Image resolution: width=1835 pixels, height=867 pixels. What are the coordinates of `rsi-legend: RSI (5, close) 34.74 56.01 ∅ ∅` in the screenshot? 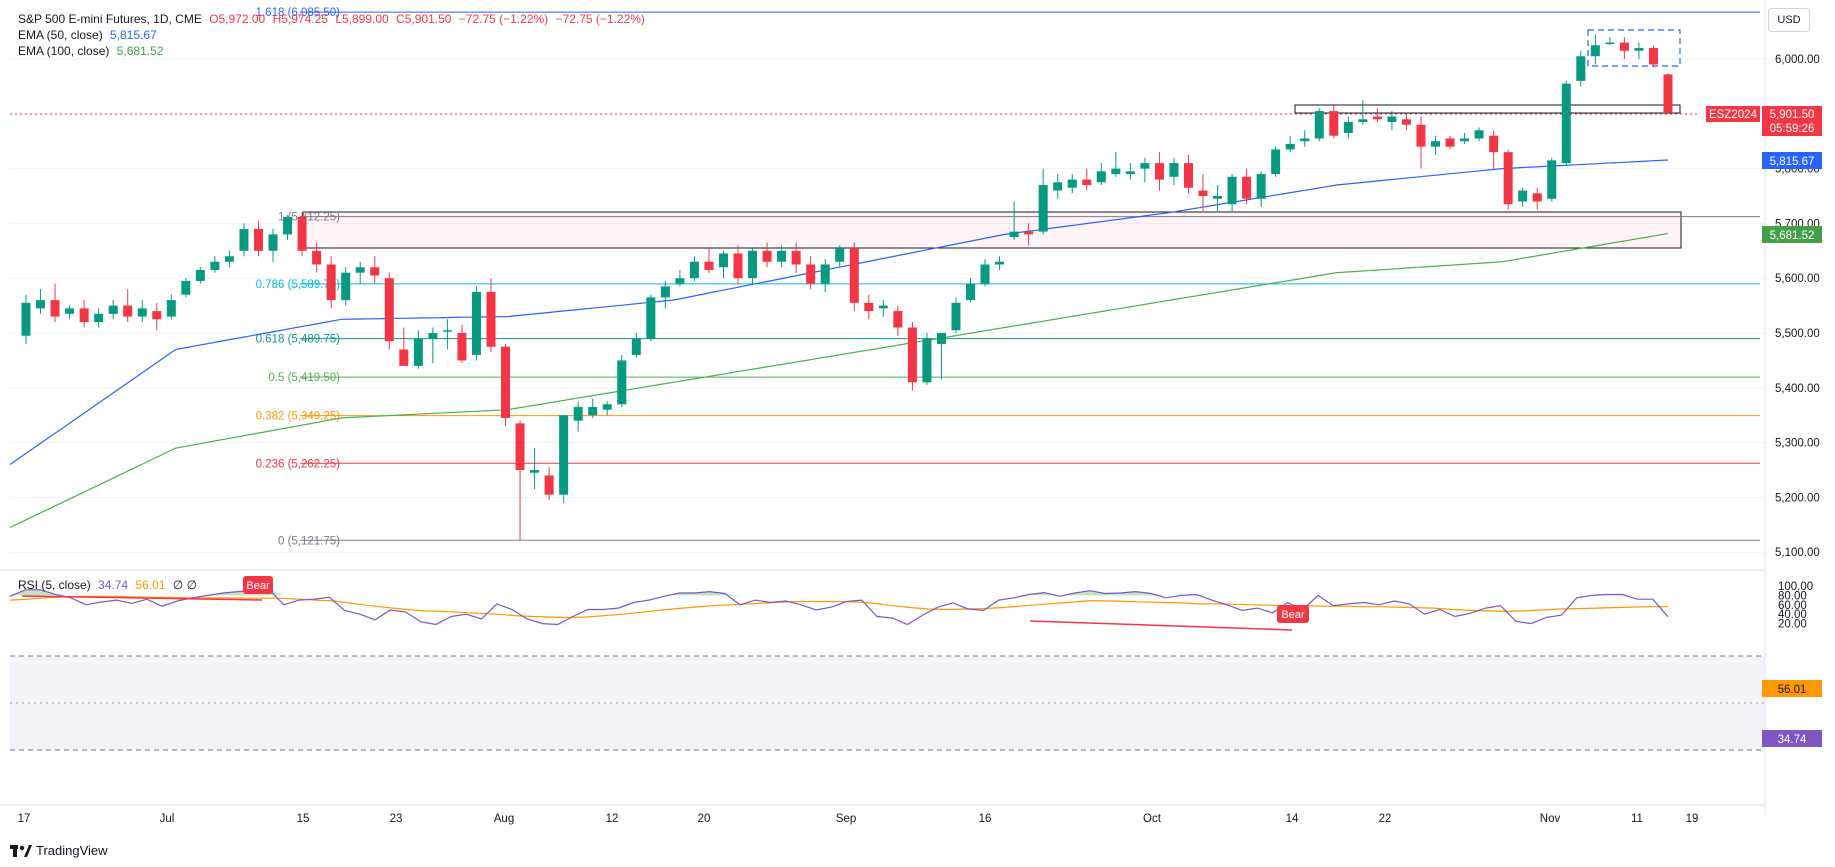 It's located at (109, 585).